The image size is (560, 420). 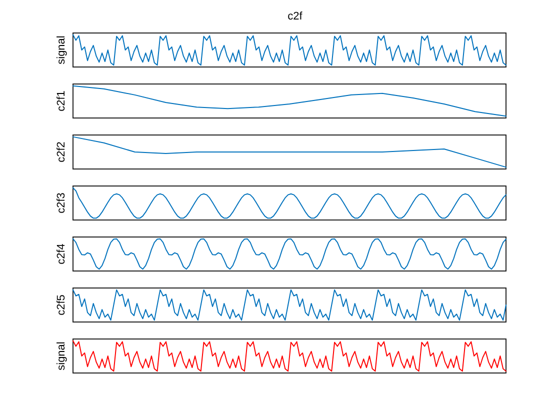 I want to click on y-axis-title: c2f4, so click(x=62, y=254).